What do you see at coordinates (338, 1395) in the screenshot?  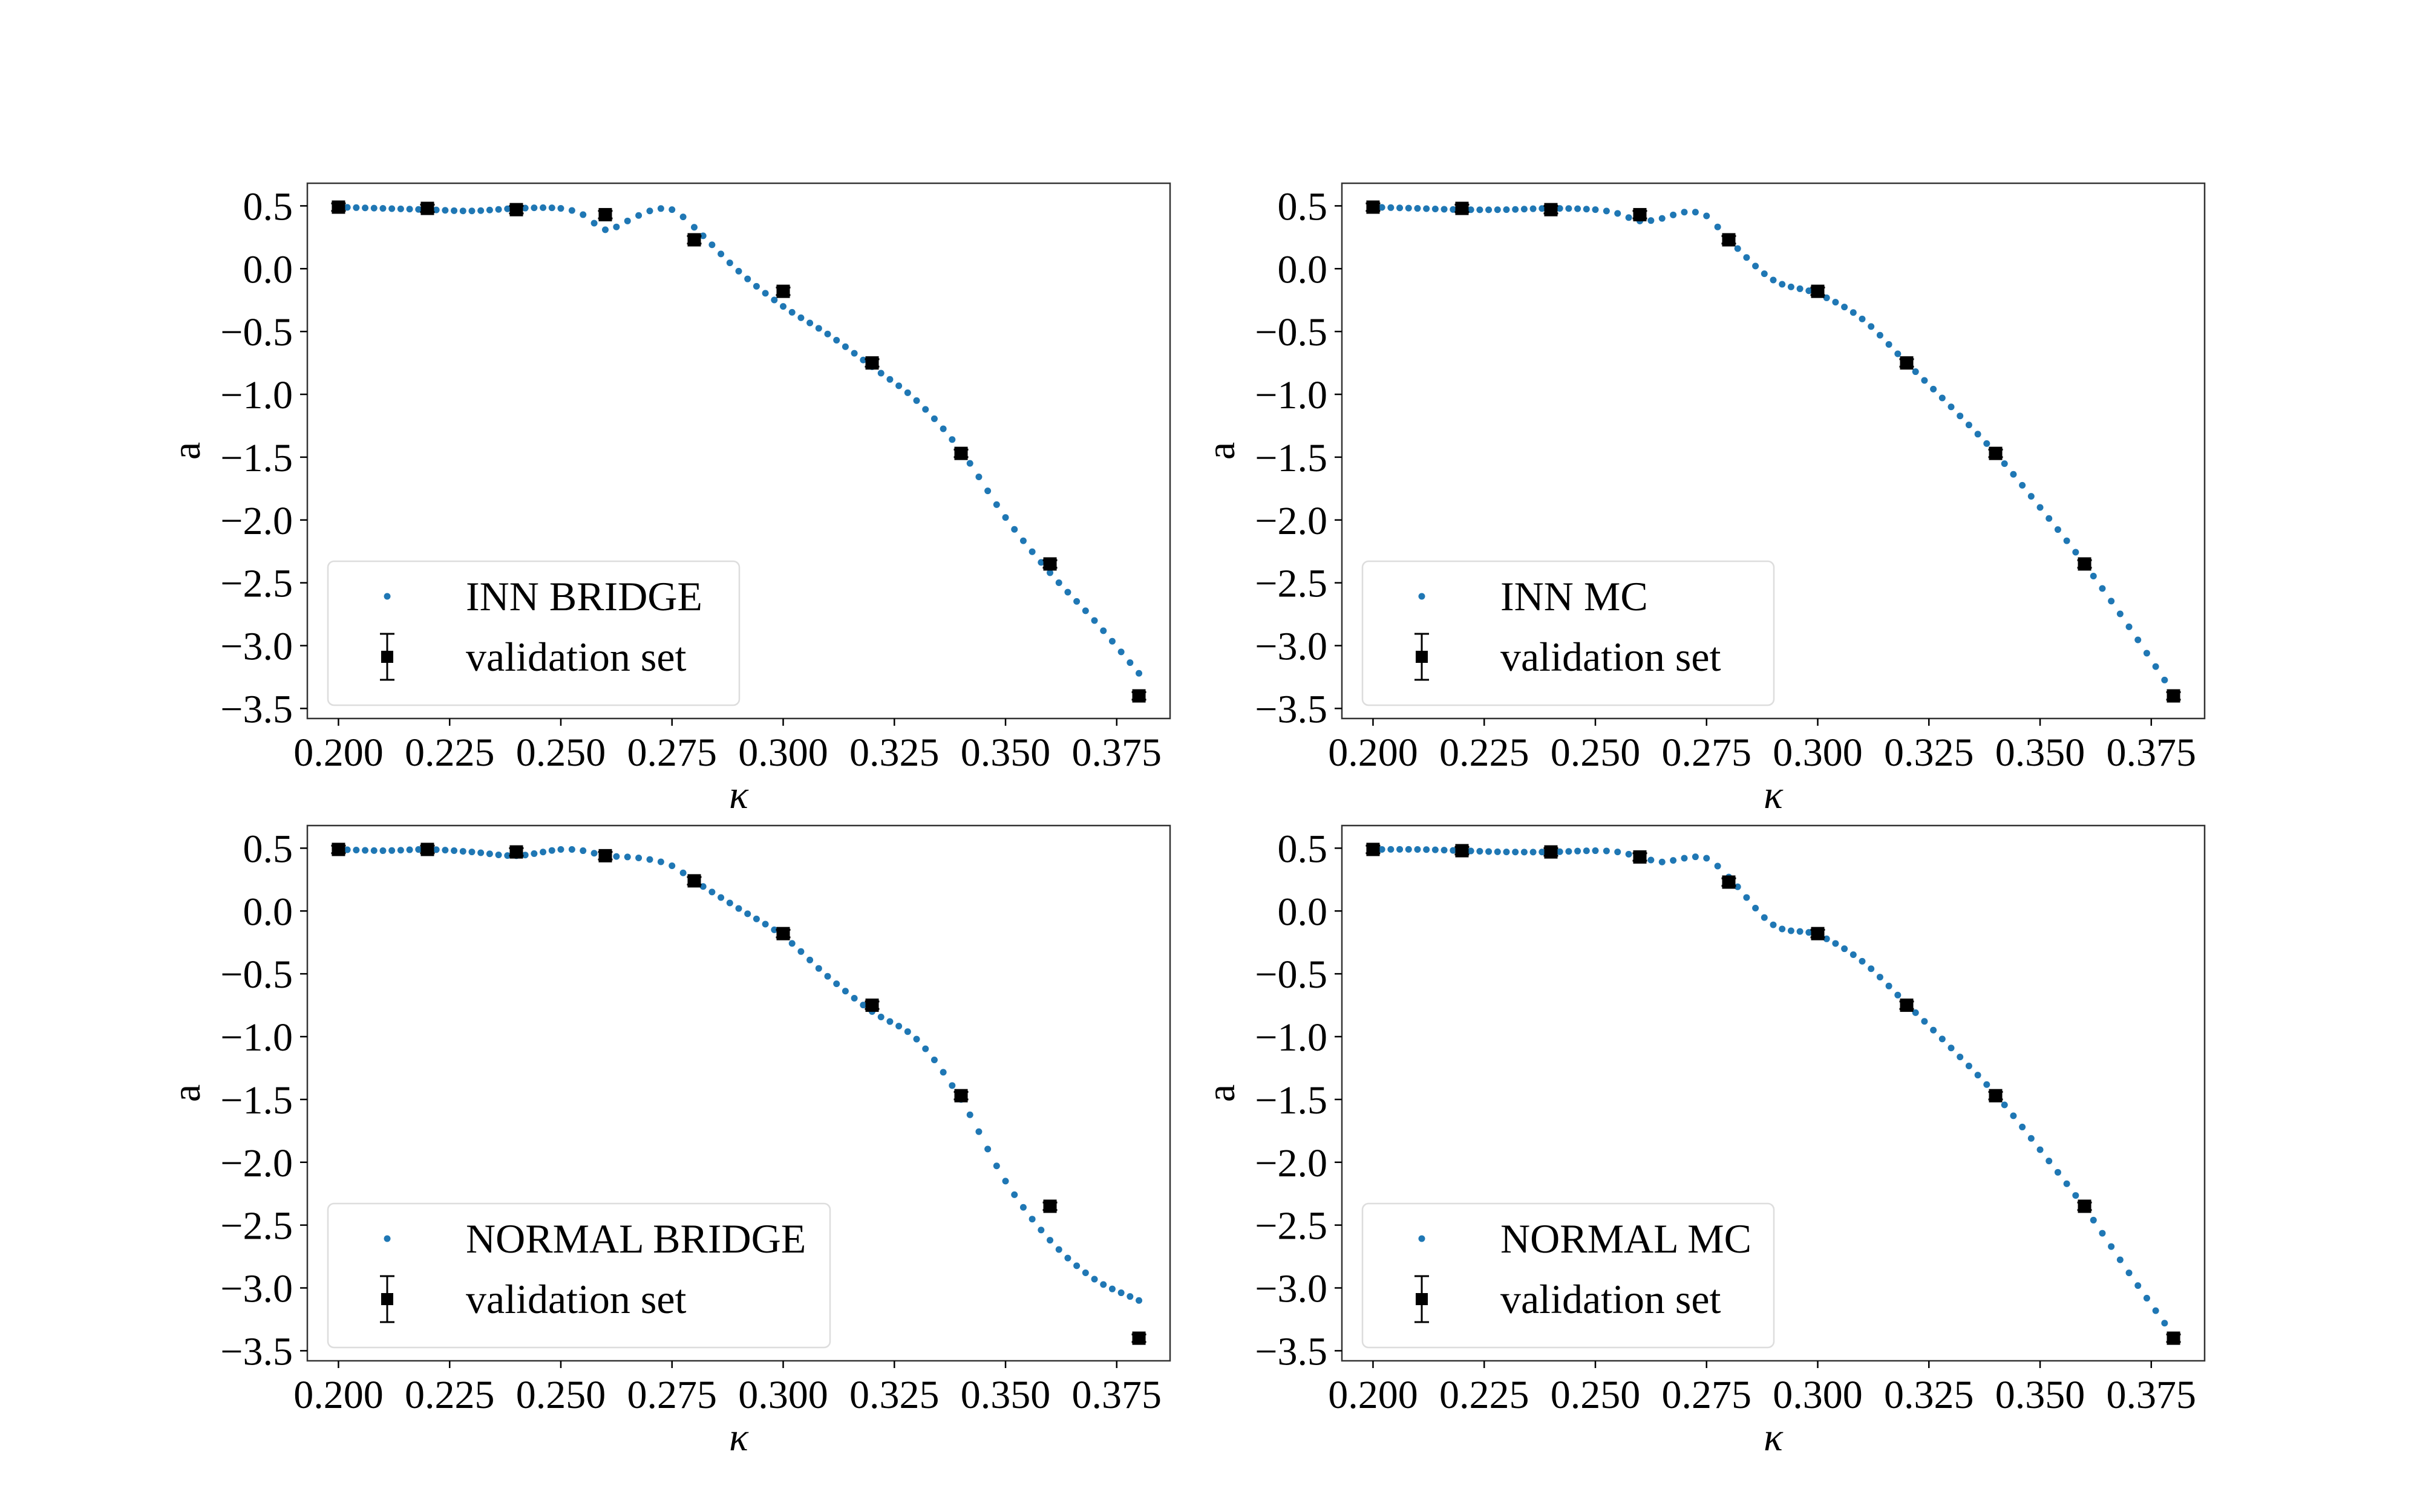 I see `x-tick-label: 0.200` at bounding box center [338, 1395].